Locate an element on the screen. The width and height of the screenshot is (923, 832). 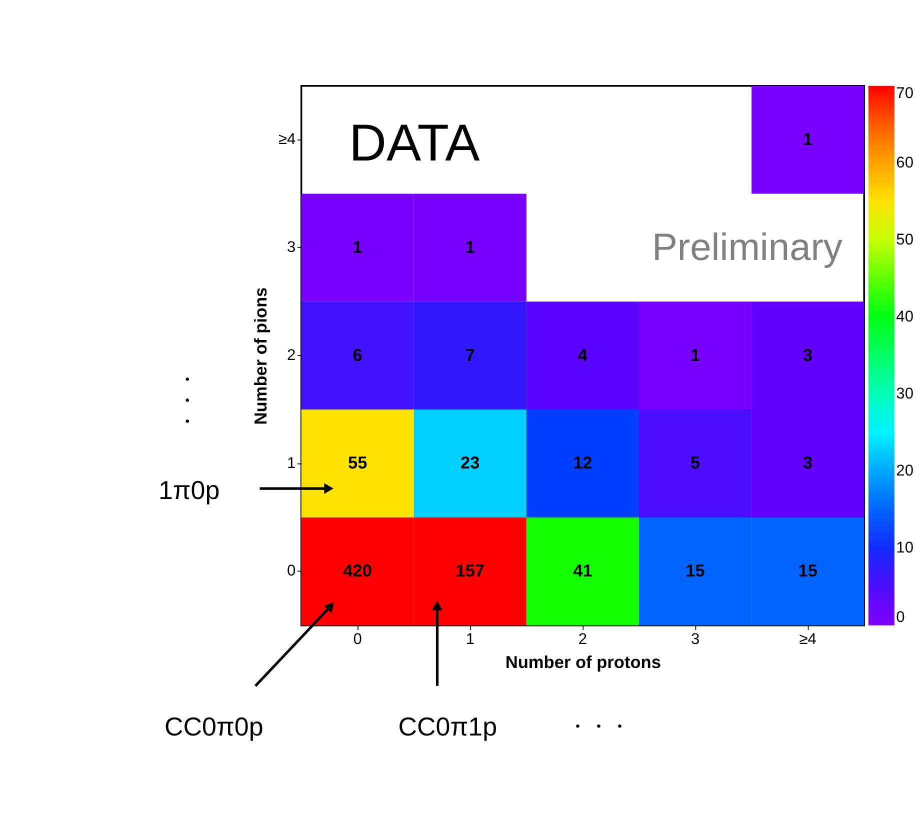
color-bar-label: 0 is located at coordinates (901, 617).